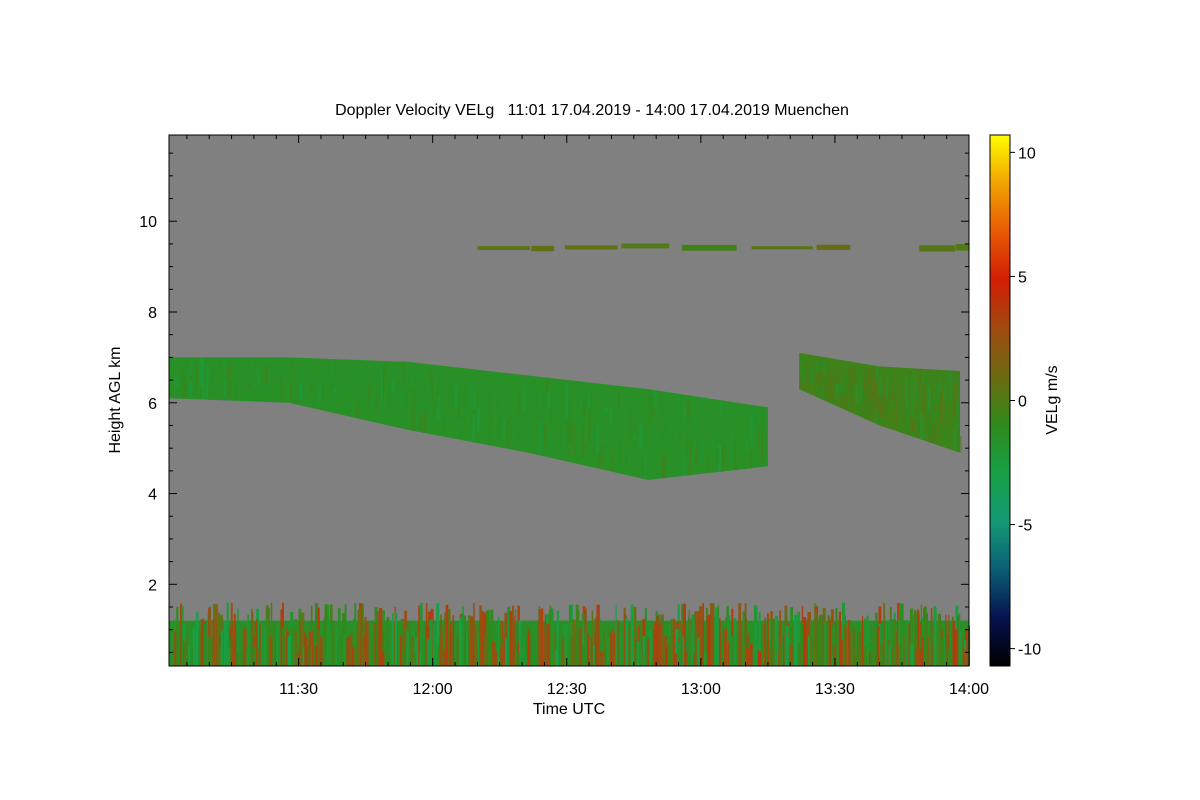 The width and height of the screenshot is (1200, 800). What do you see at coordinates (1022, 402) in the screenshot?
I see `colorbar-tick-label: 0` at bounding box center [1022, 402].